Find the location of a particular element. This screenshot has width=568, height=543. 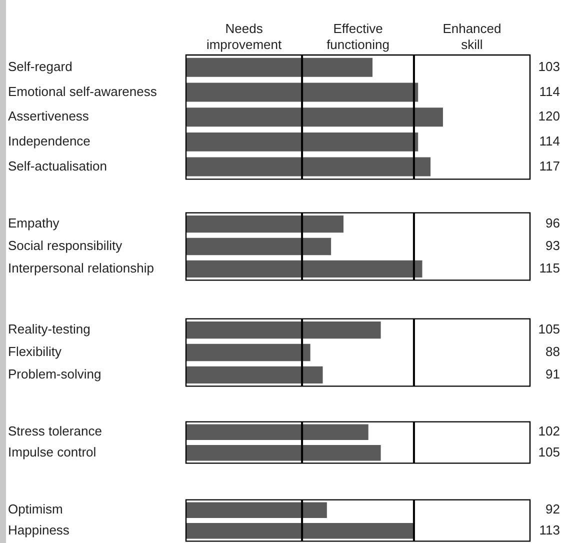

y-tick-label: Flexibility is located at coordinates (35, 352).